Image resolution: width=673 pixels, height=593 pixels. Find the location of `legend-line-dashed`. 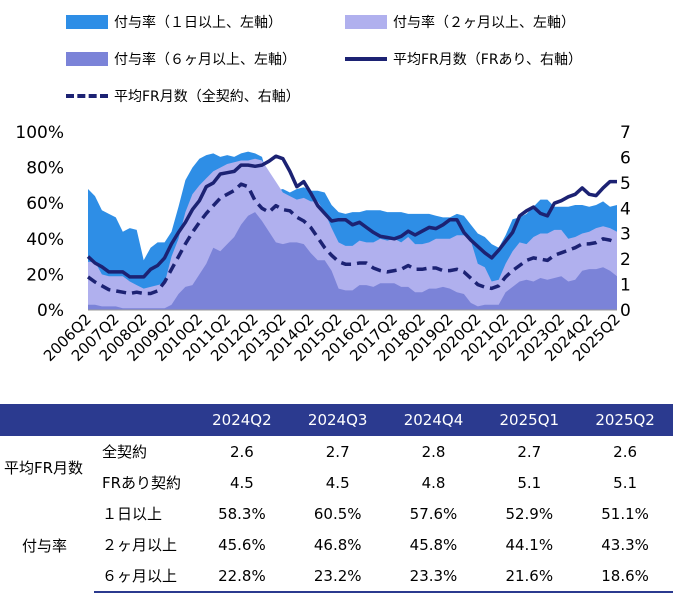

legend-line-dashed is located at coordinates (87, 96).